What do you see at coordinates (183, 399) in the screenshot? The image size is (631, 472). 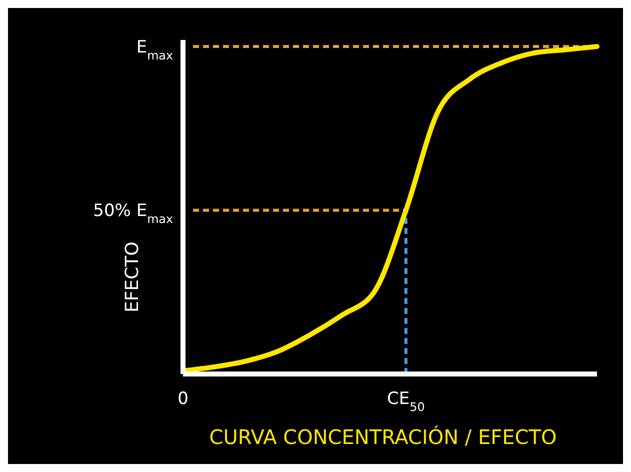 I see `x-tick-label: 0` at bounding box center [183, 399].